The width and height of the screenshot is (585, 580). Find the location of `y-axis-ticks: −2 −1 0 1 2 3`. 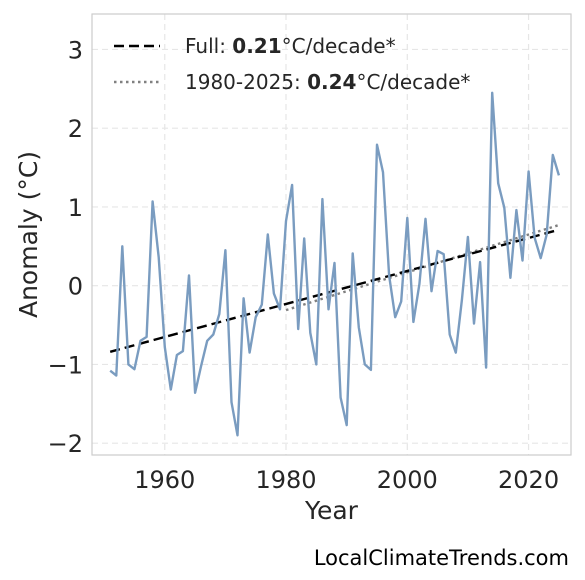

y-axis-ticks: −2 −1 0 1 2 3 is located at coordinates (65, 247).